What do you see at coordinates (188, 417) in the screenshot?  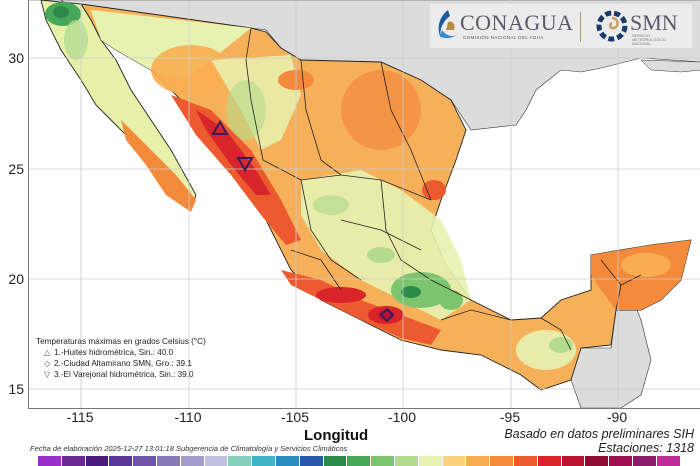 I see `x-tick-110: -110` at bounding box center [188, 417].